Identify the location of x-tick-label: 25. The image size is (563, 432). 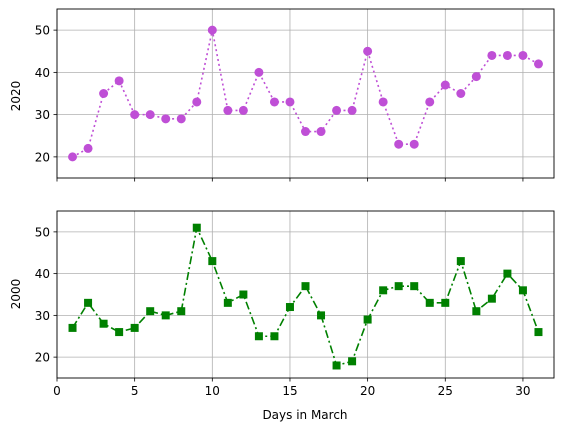
(445, 391).